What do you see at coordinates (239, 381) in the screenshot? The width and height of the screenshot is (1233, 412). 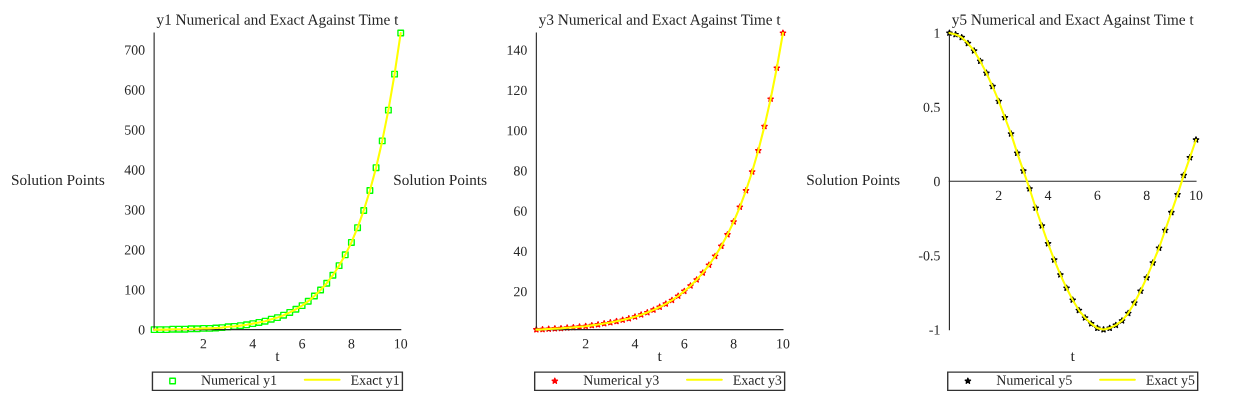 I see `legend-label: Numerical y1` at bounding box center [239, 381].